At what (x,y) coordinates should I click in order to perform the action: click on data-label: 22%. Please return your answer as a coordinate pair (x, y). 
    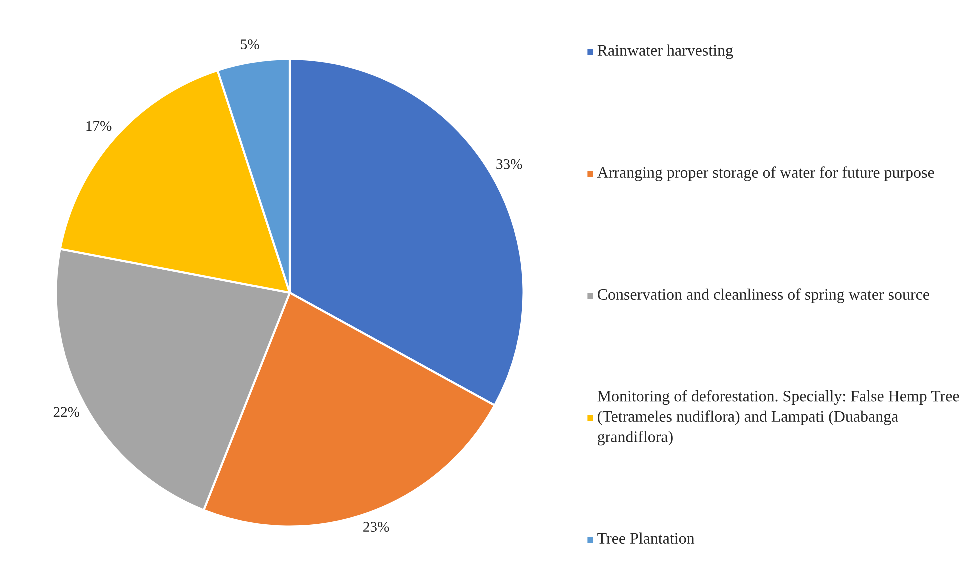
    Looking at the image, I should click on (67, 412).